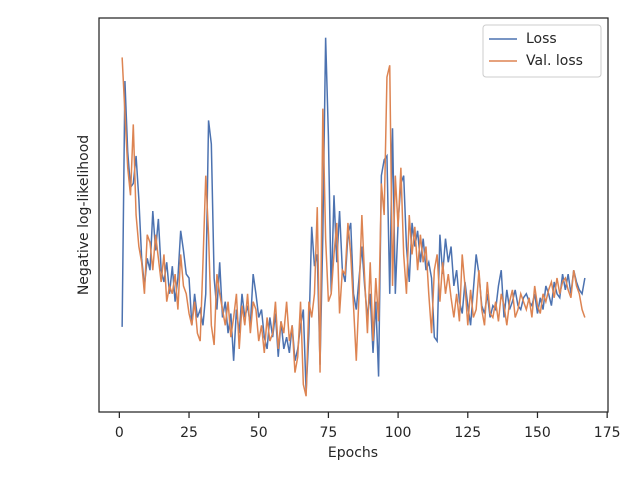  What do you see at coordinates (542, 51) in the screenshot?
I see `legend-box` at bounding box center [542, 51].